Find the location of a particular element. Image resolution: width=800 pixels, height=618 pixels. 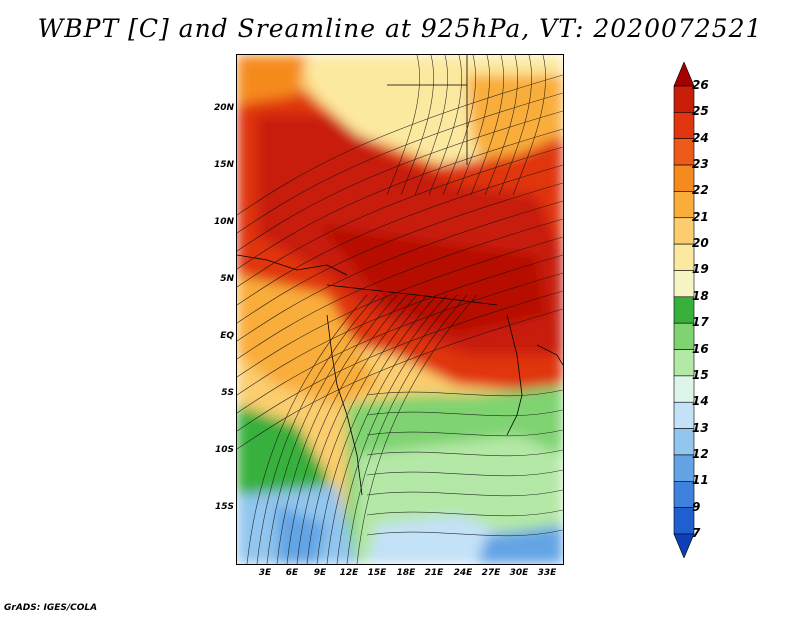

colorbar-label: 14 is located at coordinates (700, 401).